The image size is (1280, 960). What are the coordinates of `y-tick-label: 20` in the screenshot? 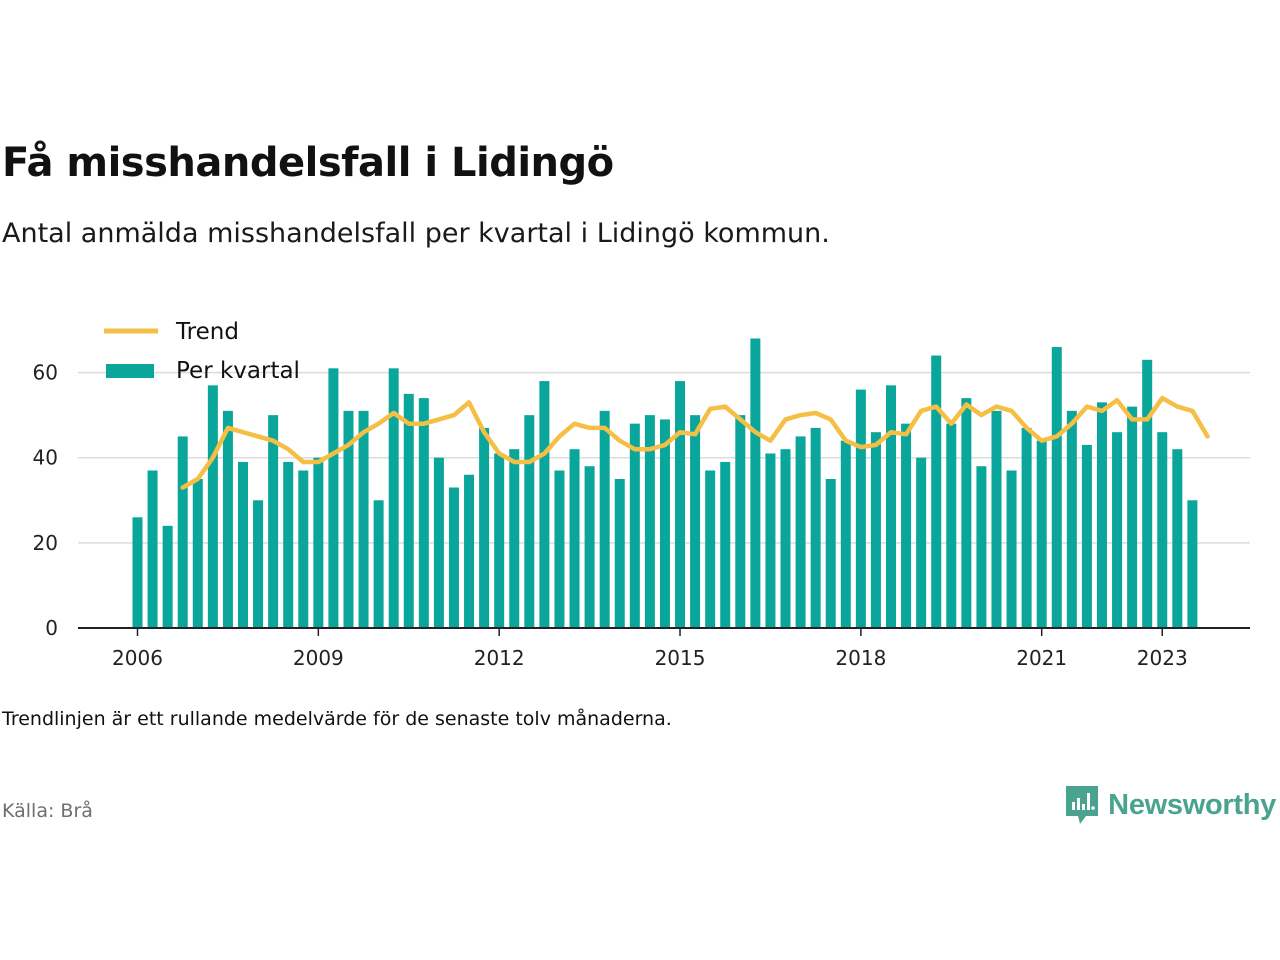 It's located at (45, 543).